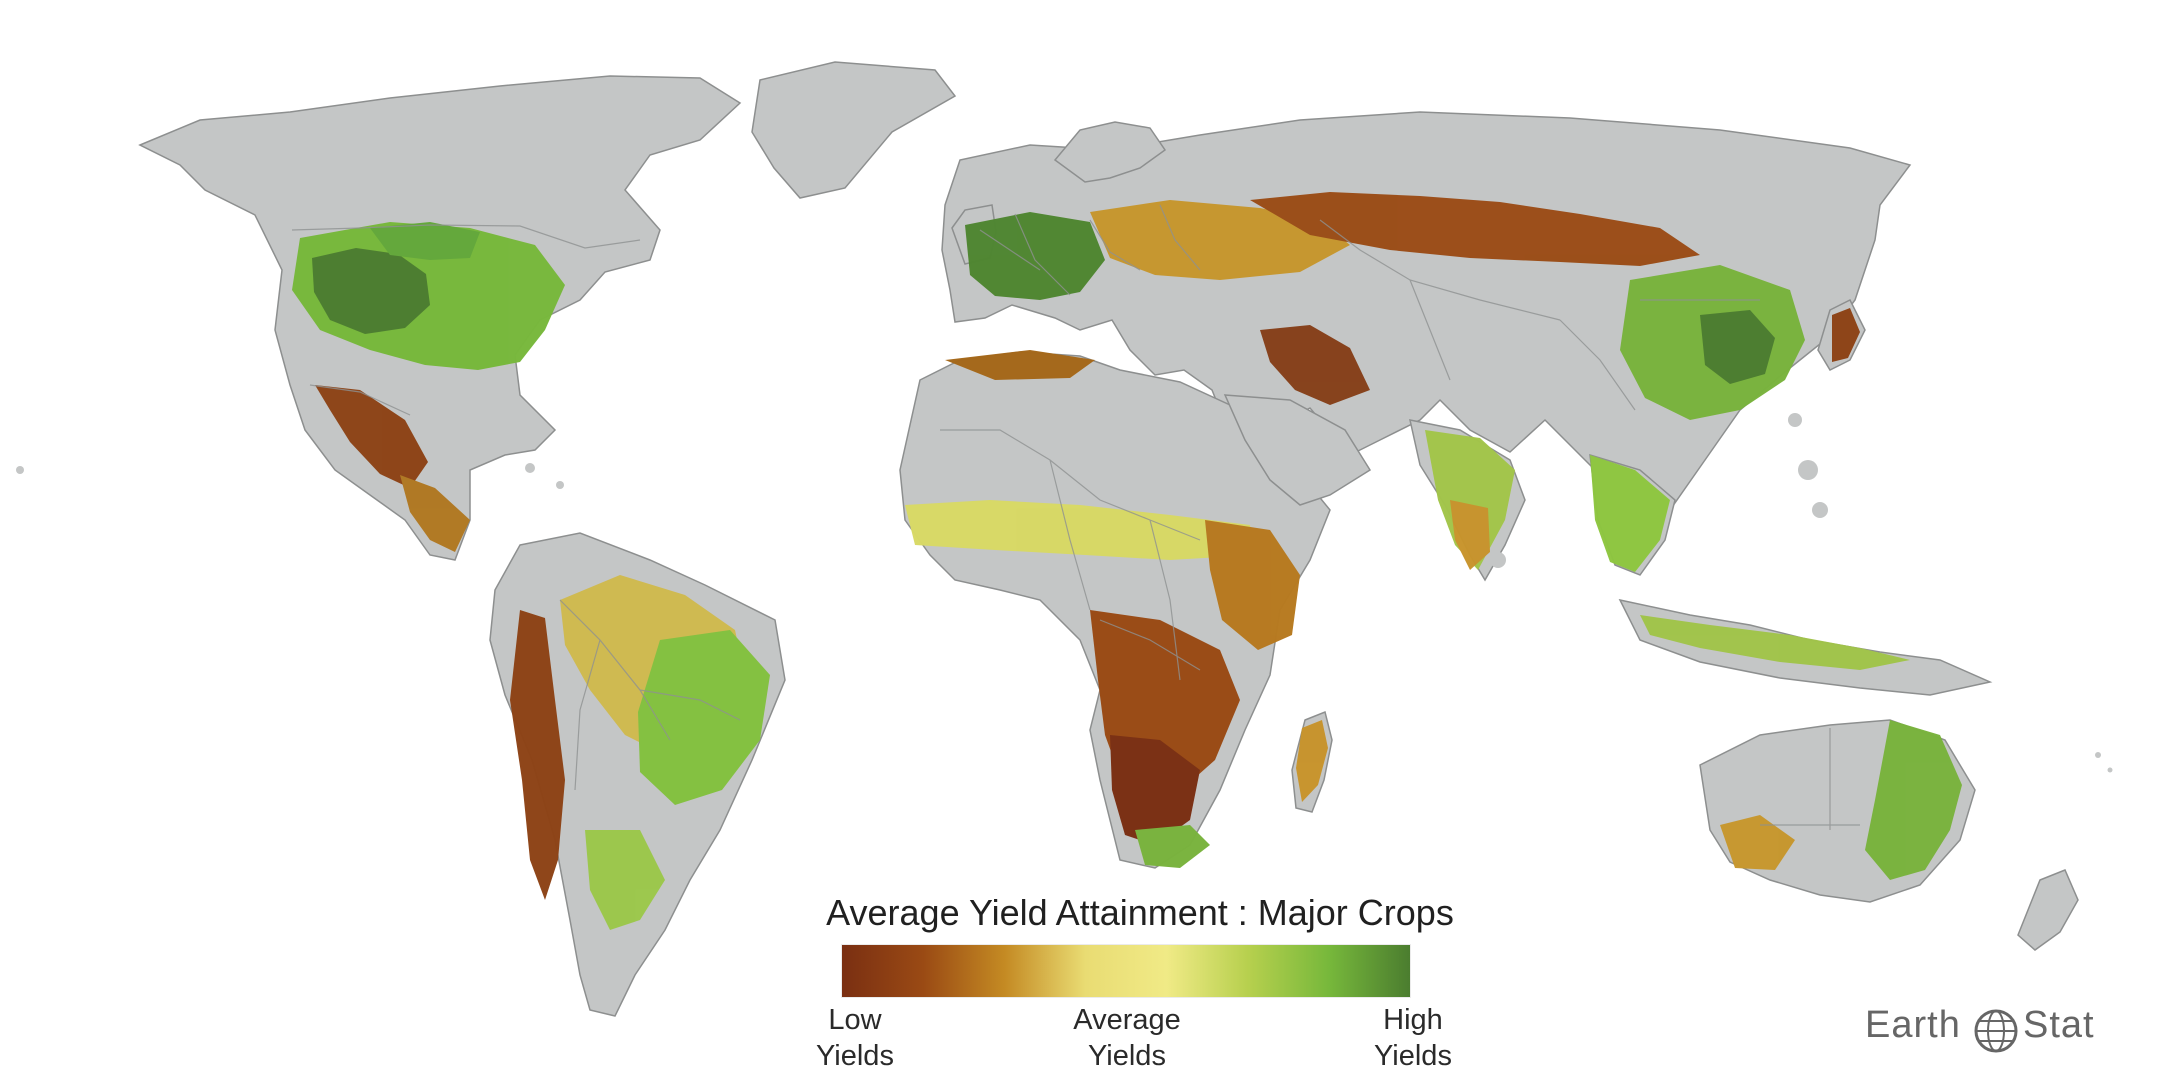  What do you see at coordinates (1172, 846) in the screenshot?
I see `south-africa-high` at bounding box center [1172, 846].